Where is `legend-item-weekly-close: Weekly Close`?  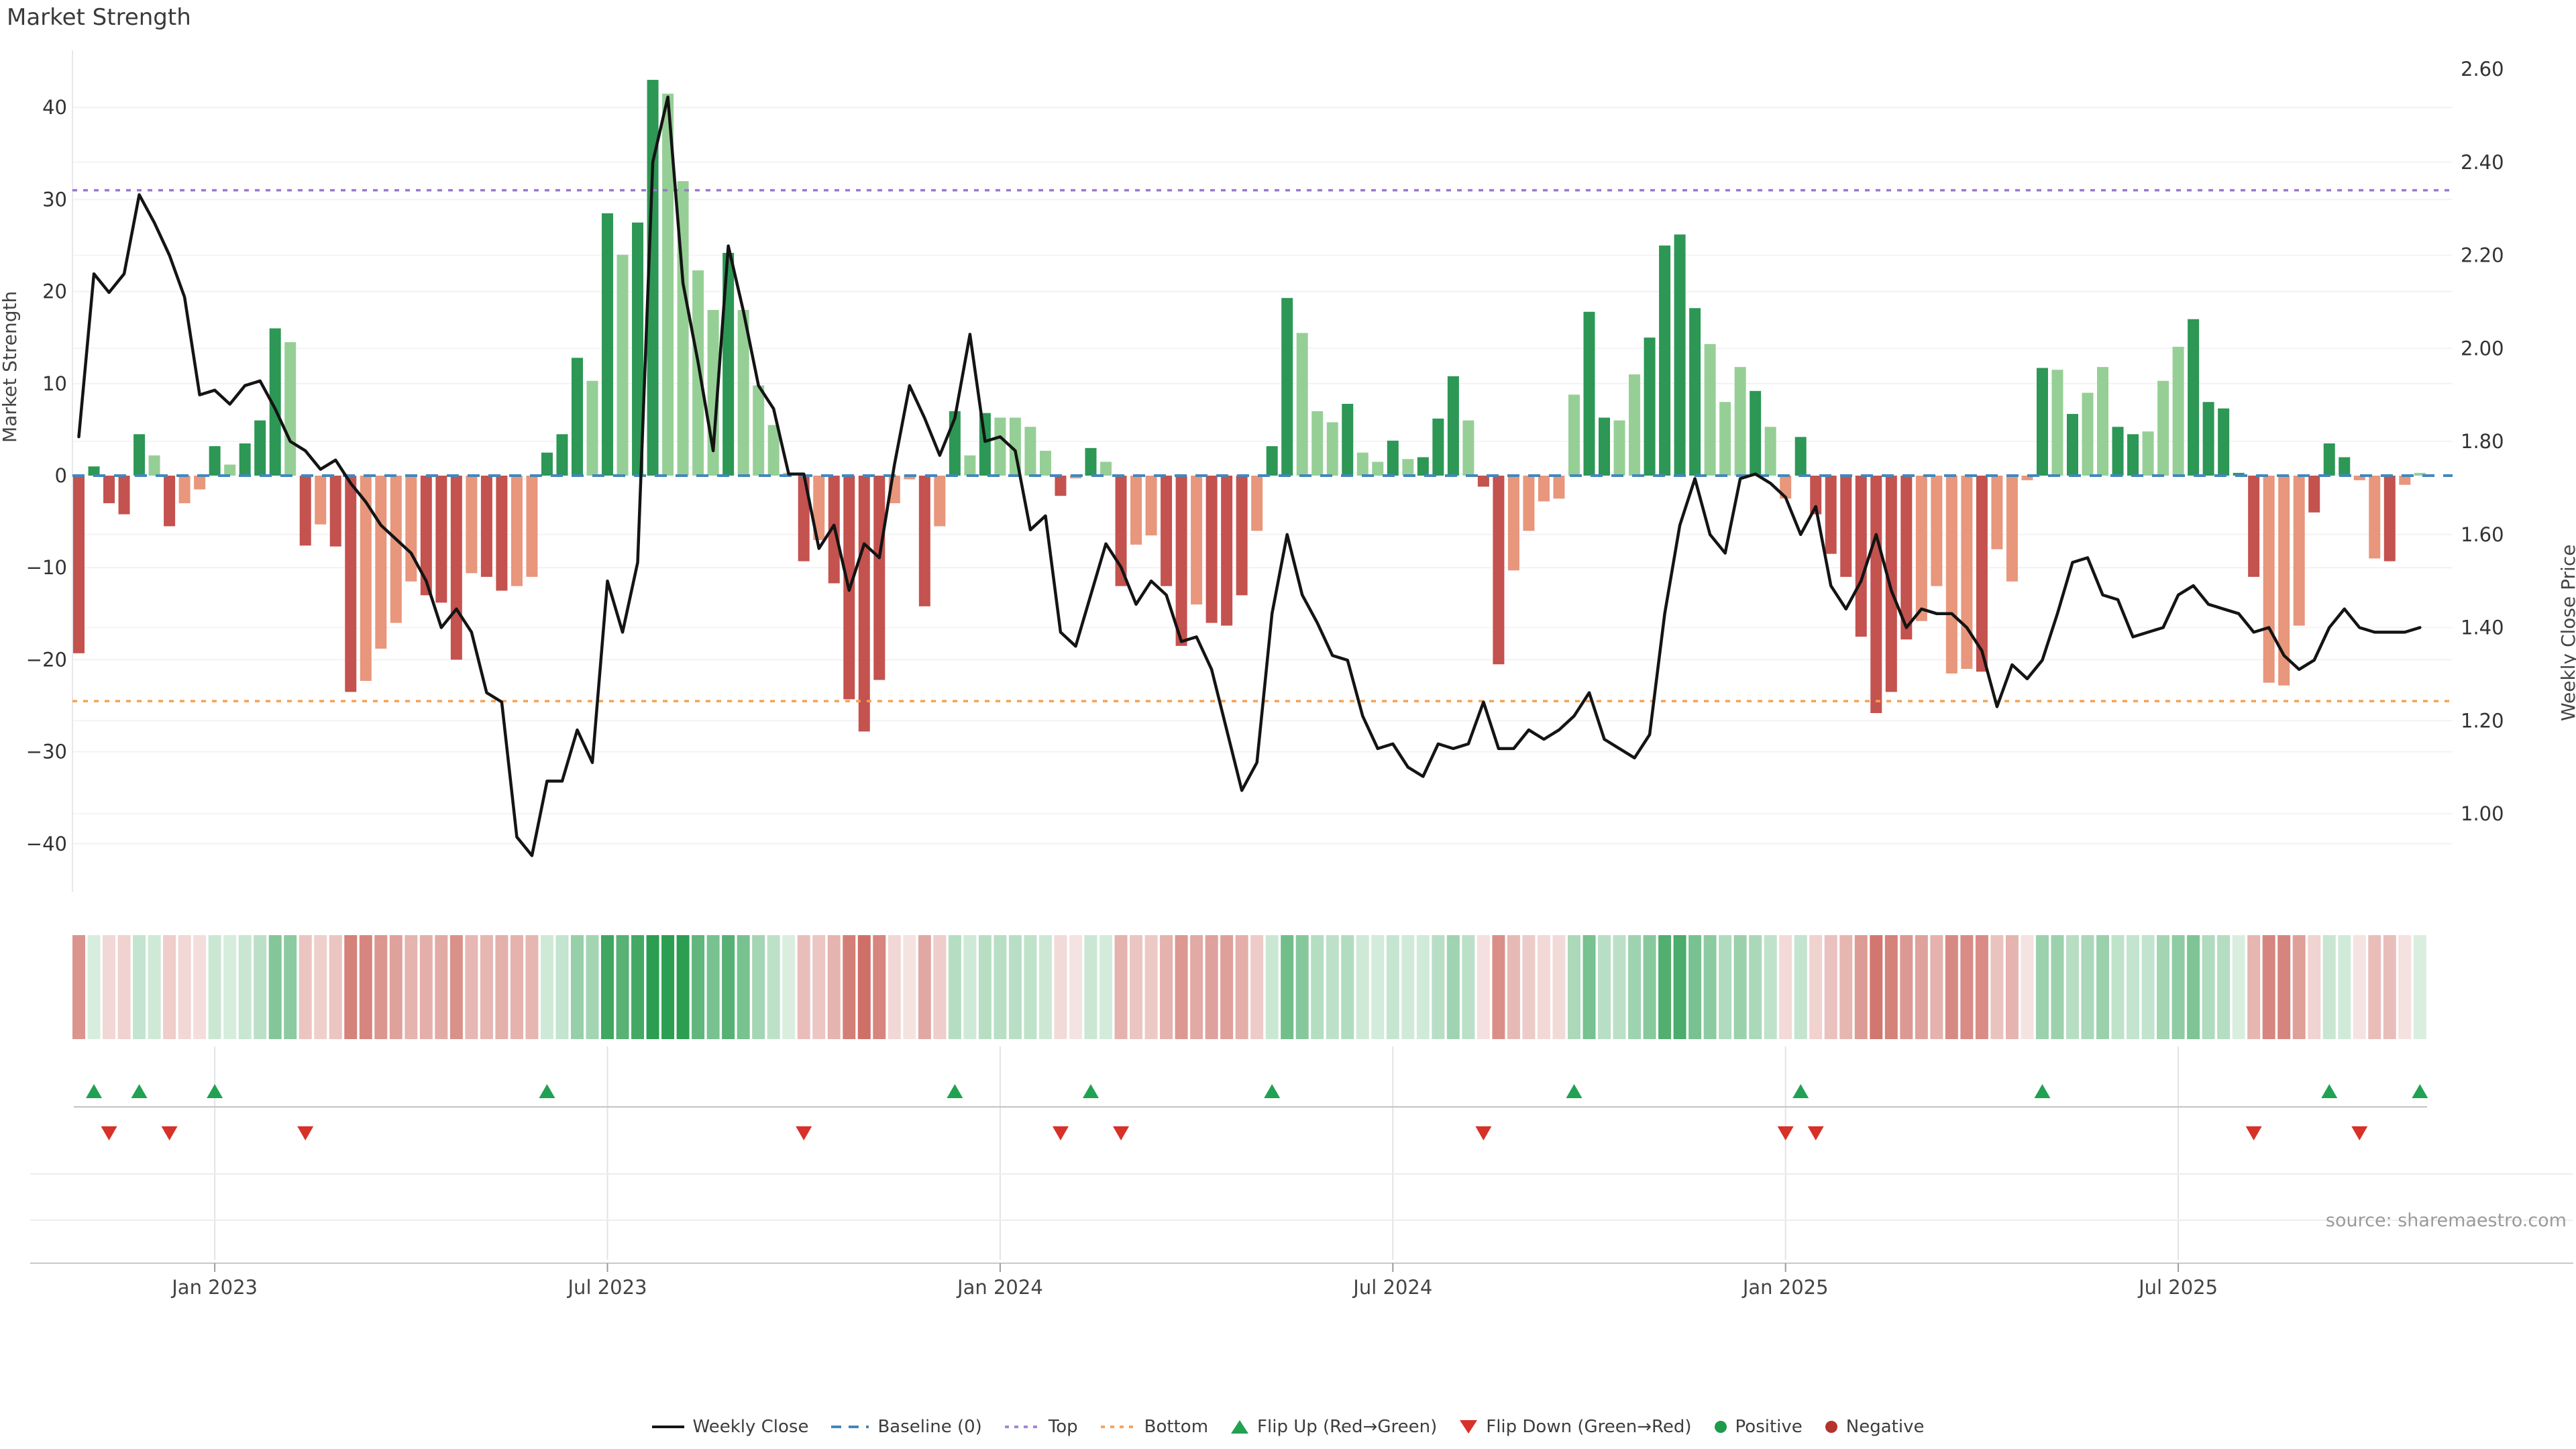
legend-item-weekly-close: Weekly Close is located at coordinates (729, 1427).